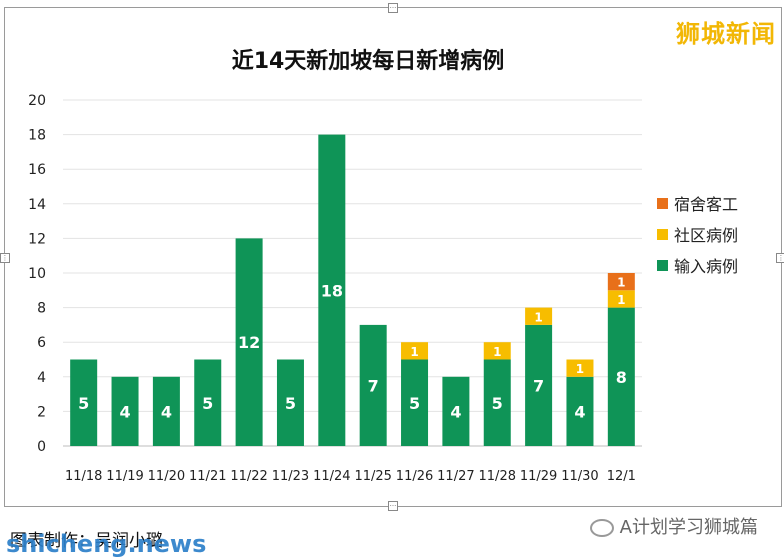 Image resolution: width=784 pixels, height=560 pixels. Describe the element at coordinates (455, 476) in the screenshot. I see `x-tick-label: 11/27` at that location.